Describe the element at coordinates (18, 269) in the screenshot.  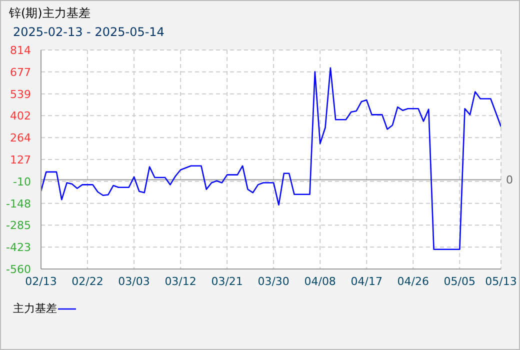
I see `y-tick-label: -560` at that location.